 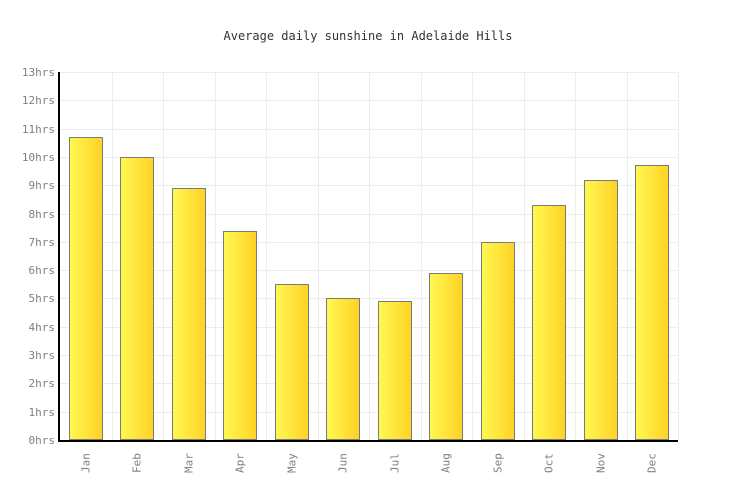 What do you see at coordinates (394, 370) in the screenshot?
I see `bar-jul` at bounding box center [394, 370].